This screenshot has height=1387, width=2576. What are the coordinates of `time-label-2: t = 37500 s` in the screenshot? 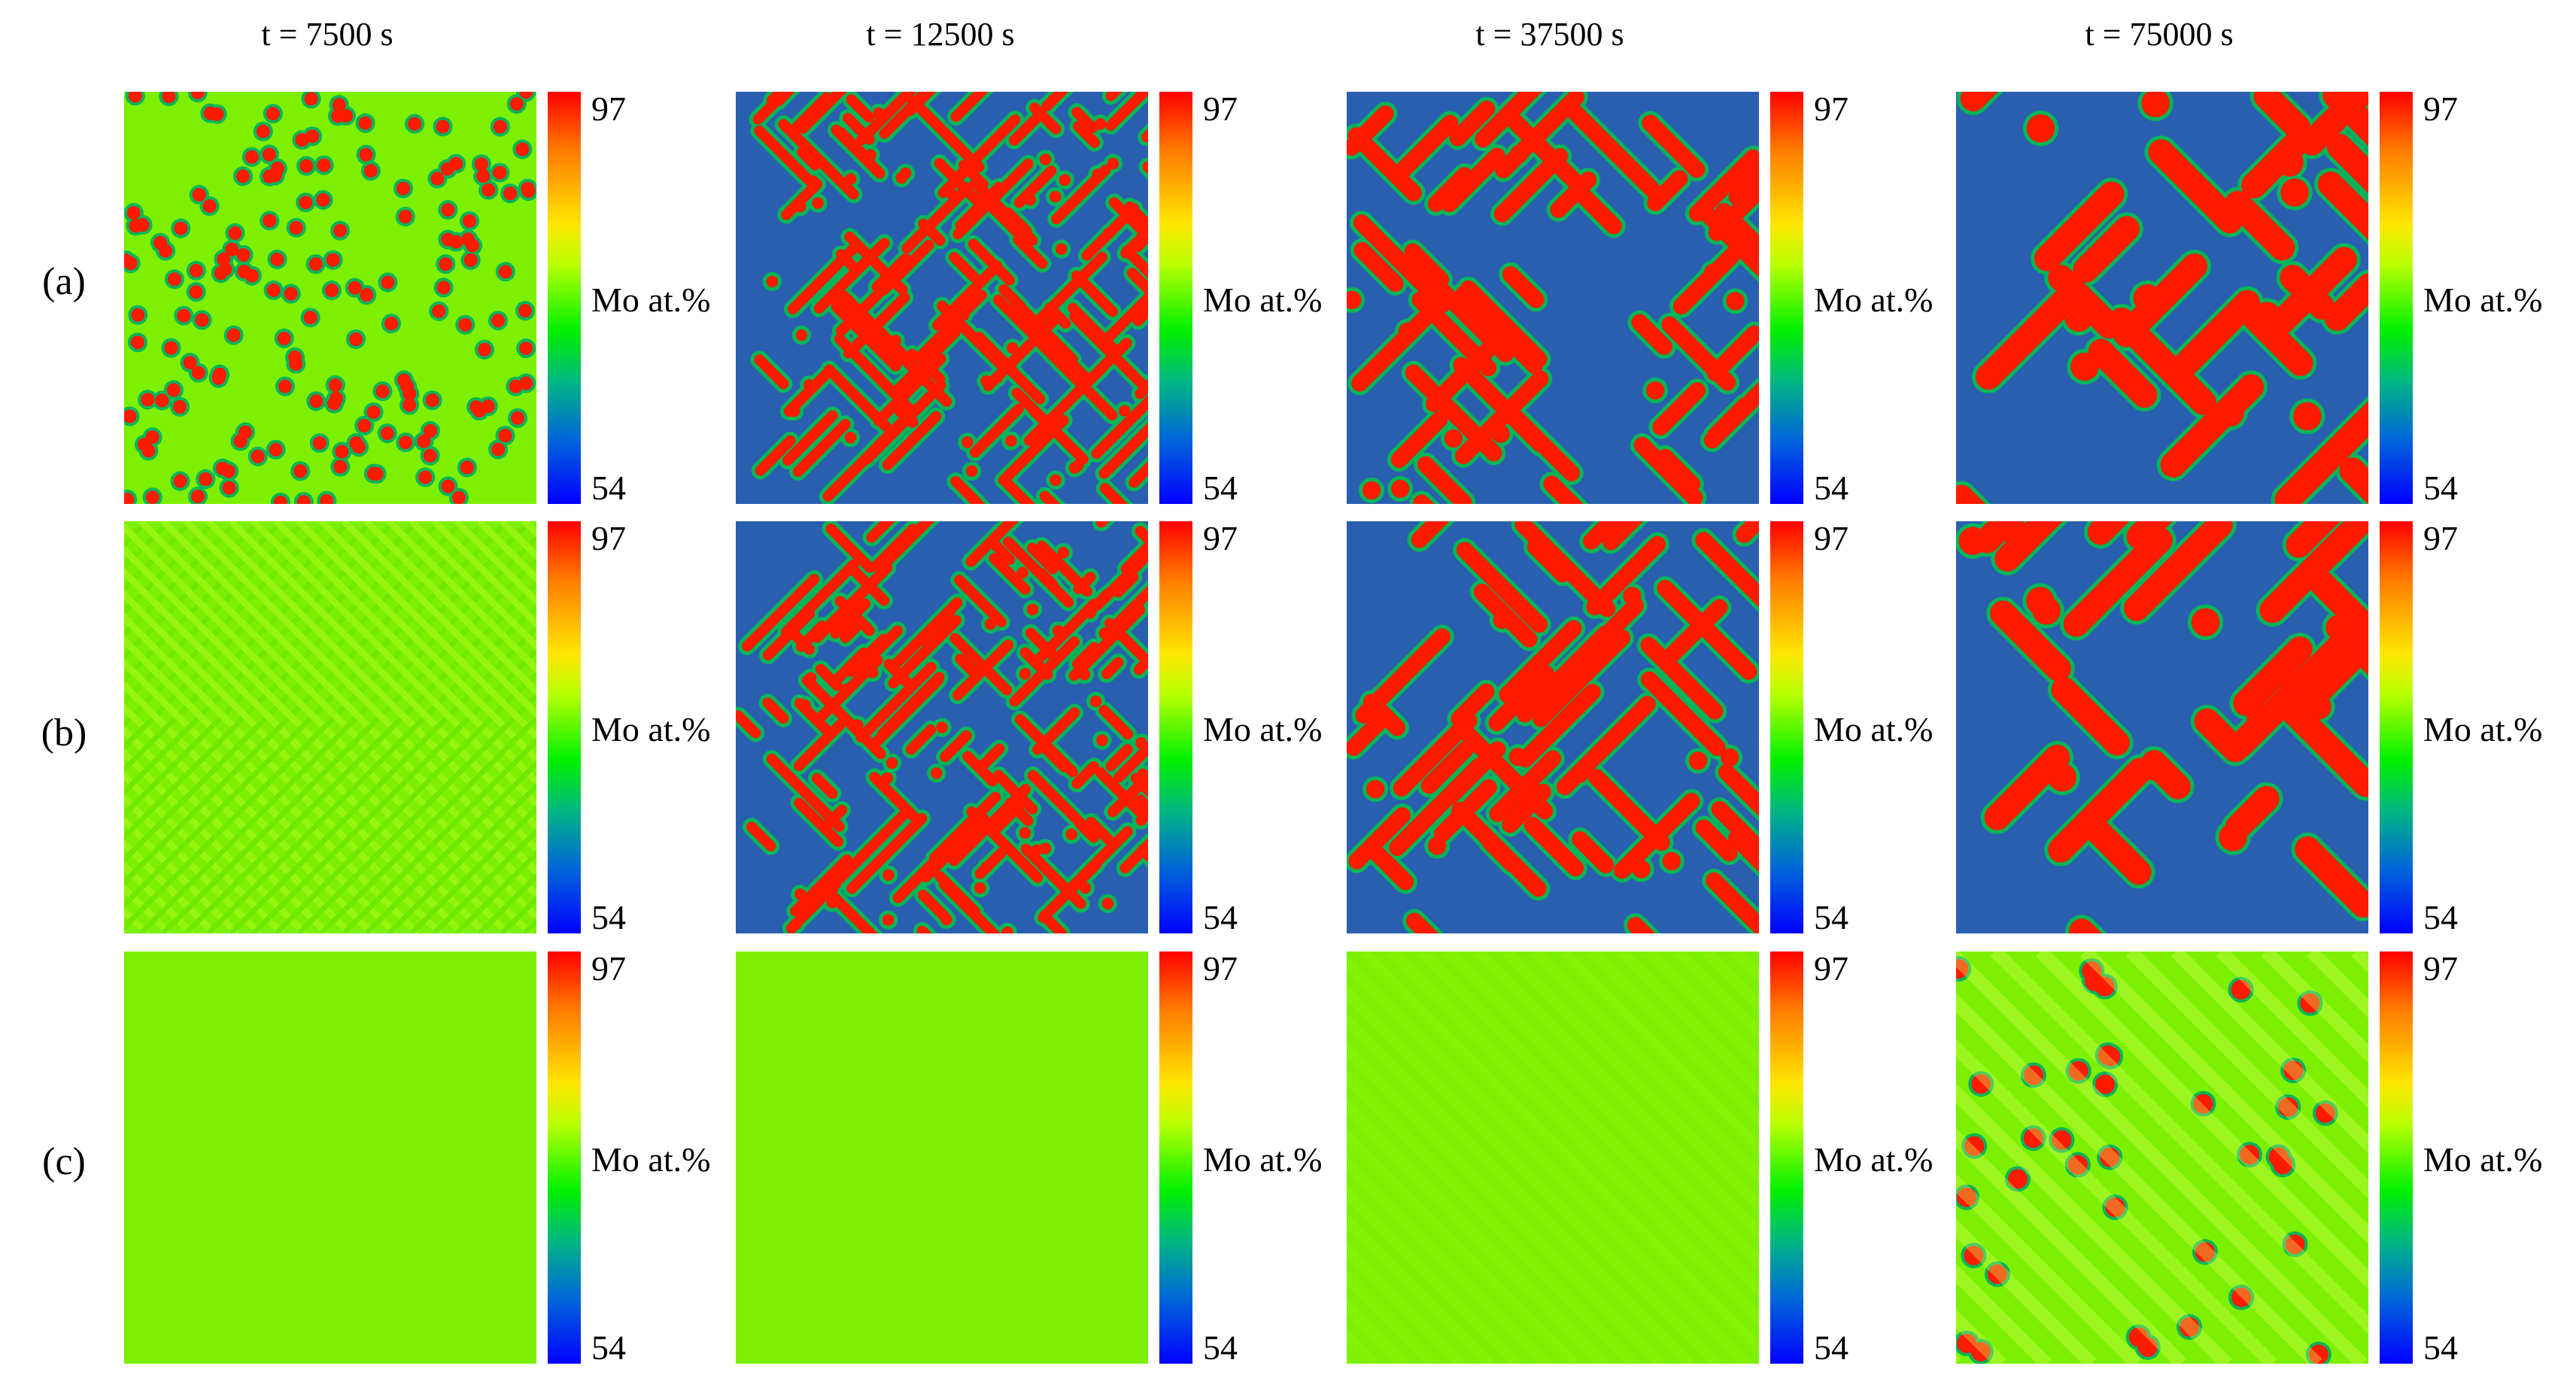 It's located at (1550, 34).